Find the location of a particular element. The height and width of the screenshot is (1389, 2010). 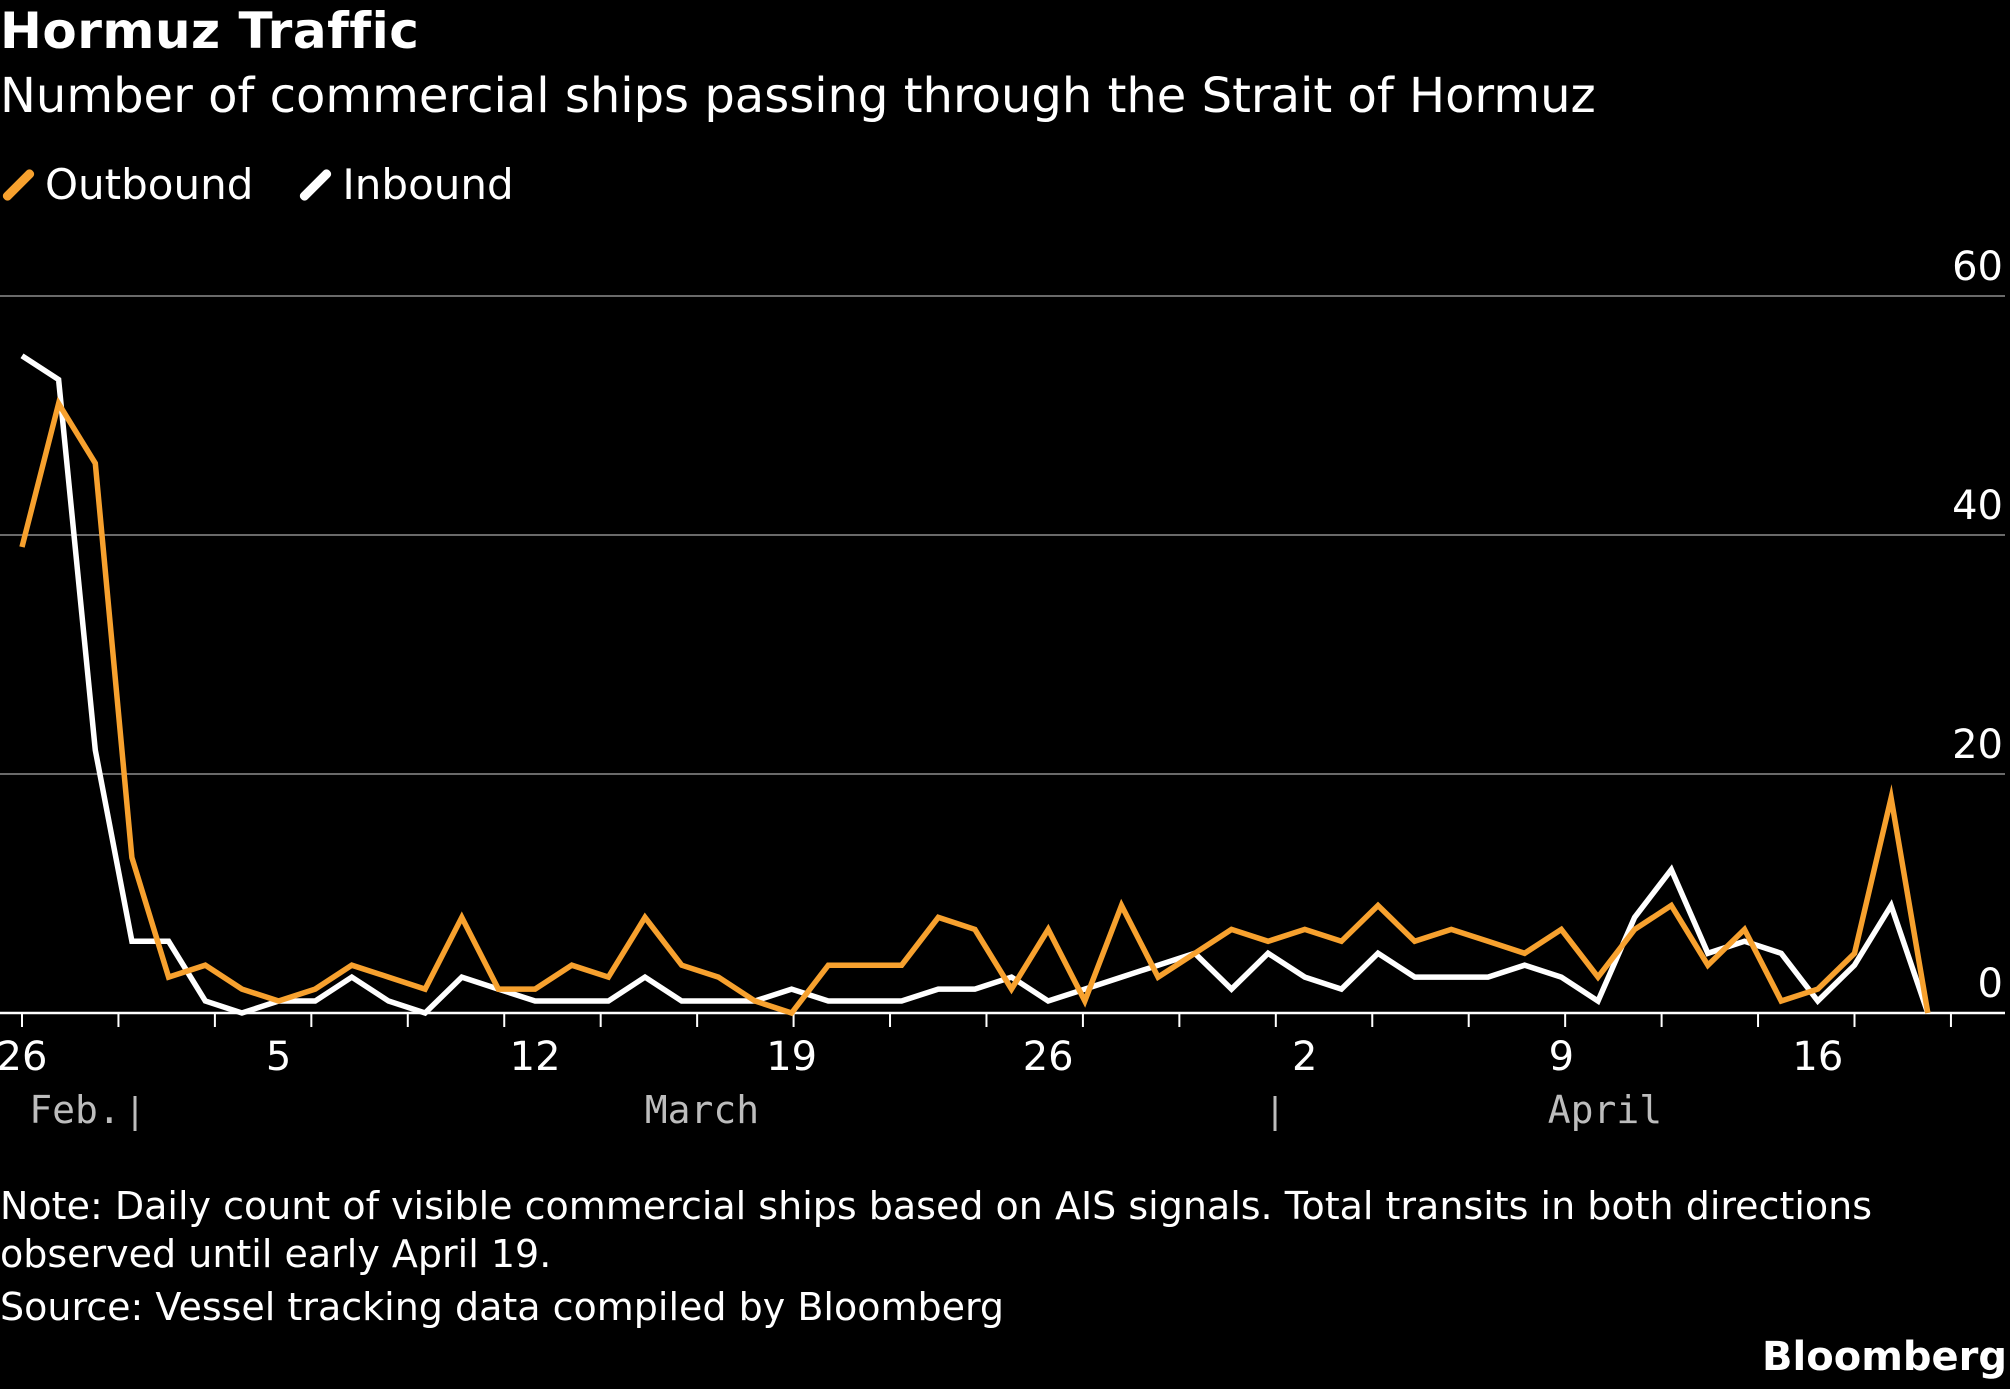

month-label: April is located at coordinates (1605, 1110).